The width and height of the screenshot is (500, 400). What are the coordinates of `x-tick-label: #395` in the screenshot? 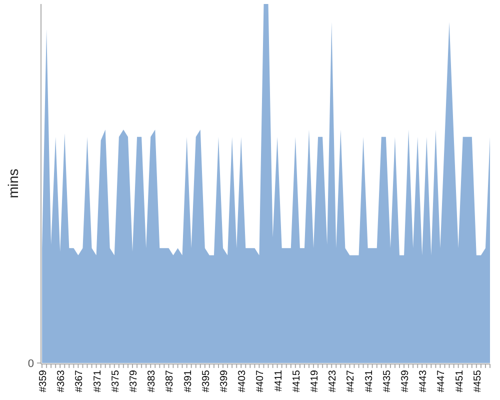 It's located at (206, 381).